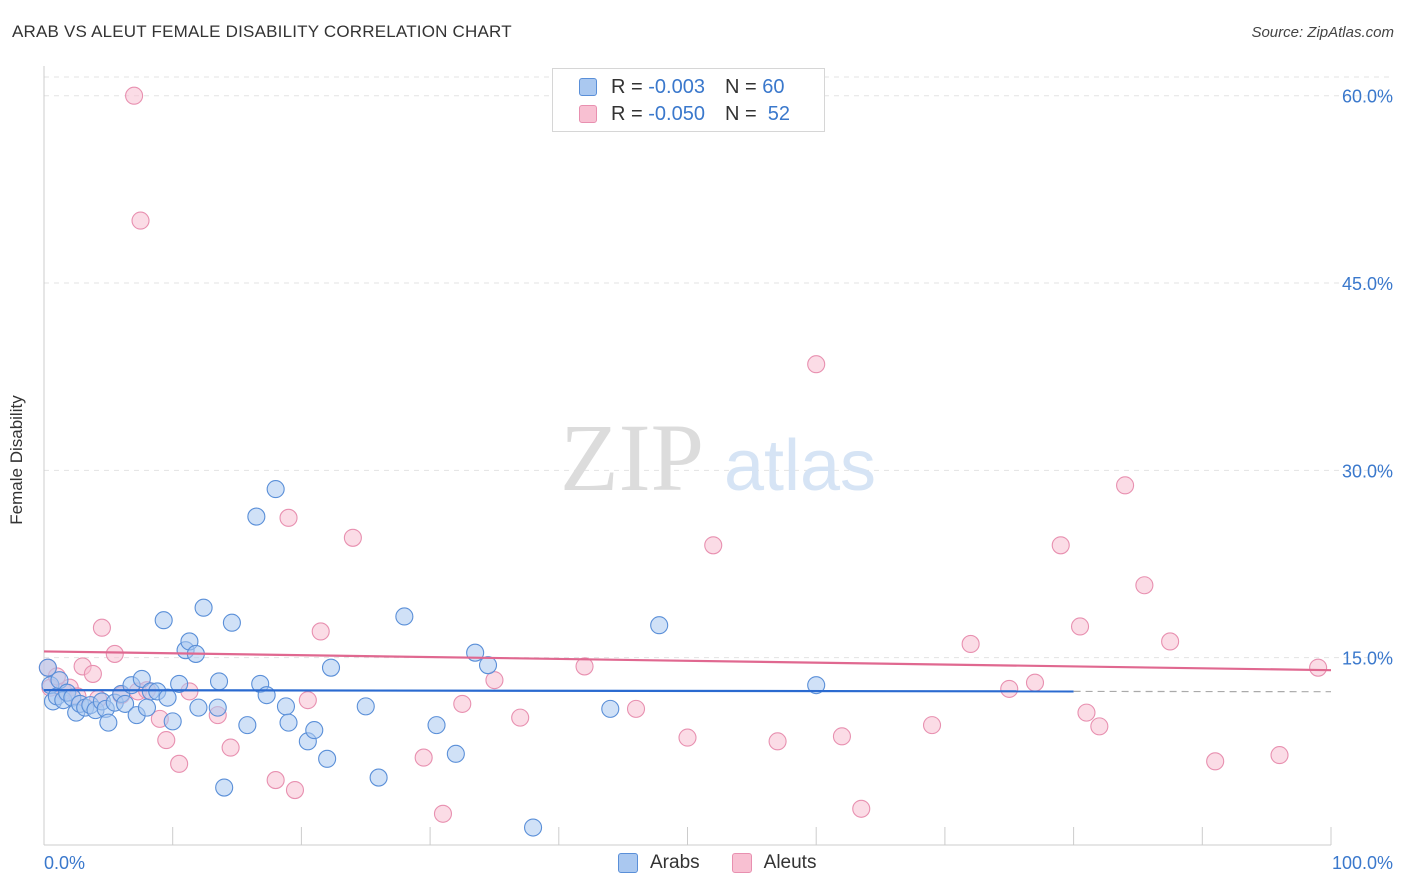  Describe the element at coordinates (632, 457) in the screenshot. I see `watermark-zip: ZIP` at that location.